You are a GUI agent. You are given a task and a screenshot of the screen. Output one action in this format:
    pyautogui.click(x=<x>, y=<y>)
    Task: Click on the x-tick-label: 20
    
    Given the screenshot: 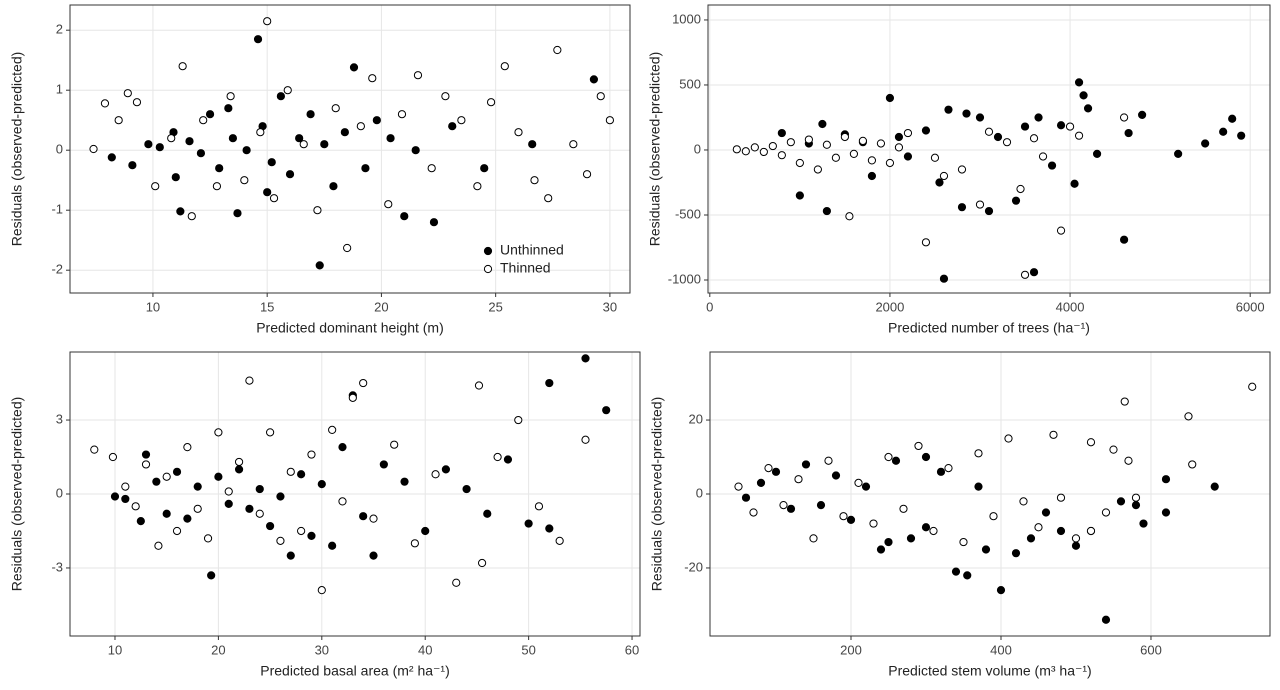 What is the action you would take?
    pyautogui.click(x=381, y=306)
    